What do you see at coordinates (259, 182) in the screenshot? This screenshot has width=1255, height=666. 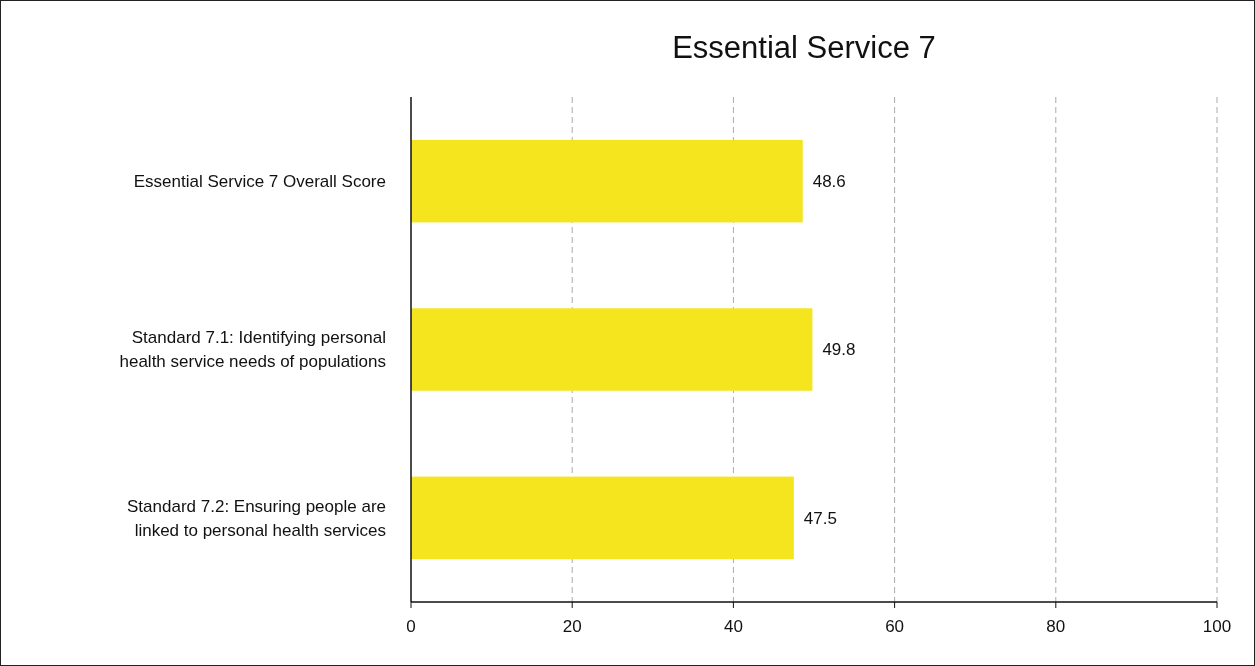 I see `y-tick-label: Essential Service 7 Overall Score` at bounding box center [259, 182].